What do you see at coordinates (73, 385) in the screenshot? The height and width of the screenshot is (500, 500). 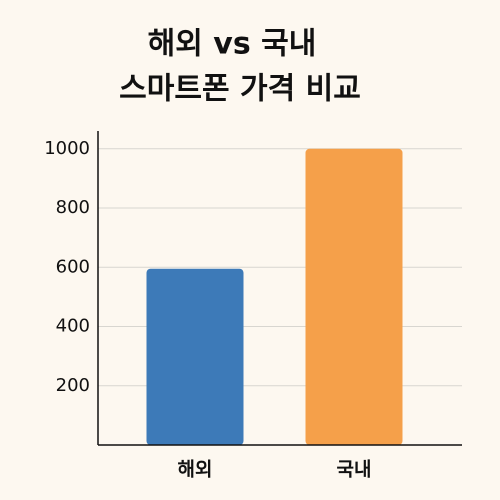 I see `y-tick-label: 200` at bounding box center [73, 385].